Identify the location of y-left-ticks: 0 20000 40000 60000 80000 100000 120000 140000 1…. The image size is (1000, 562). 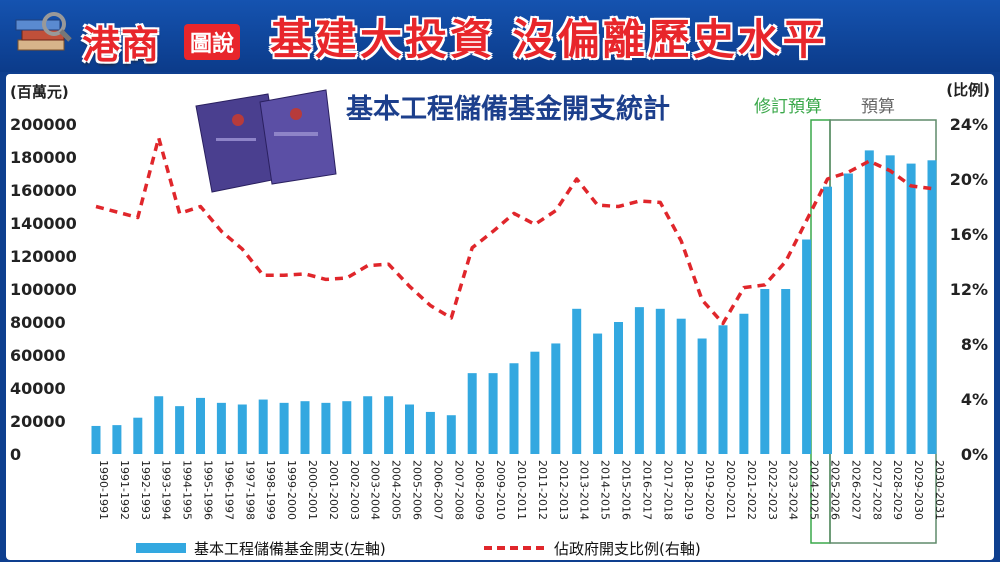
(43, 289).